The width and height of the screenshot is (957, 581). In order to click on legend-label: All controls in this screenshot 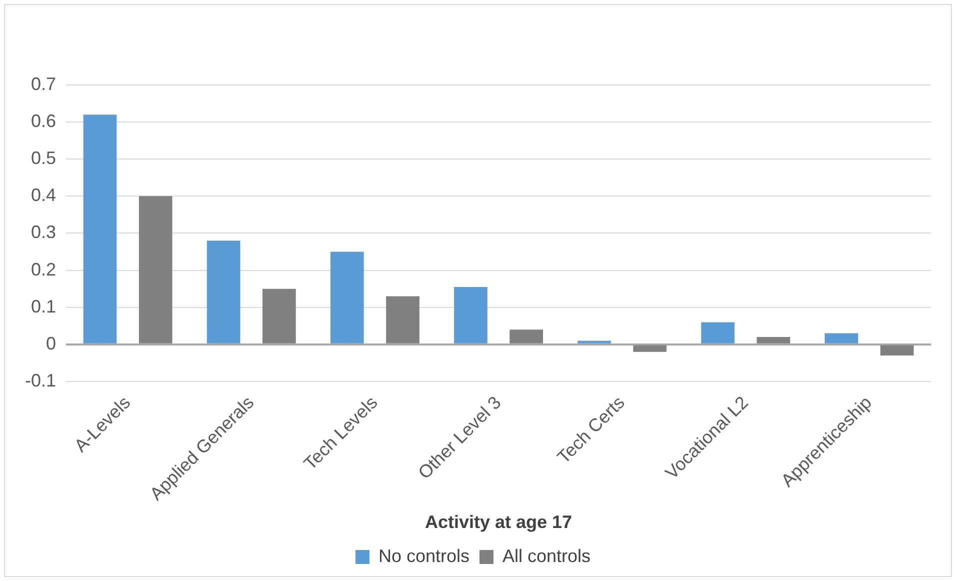, I will do `click(546, 556)`.